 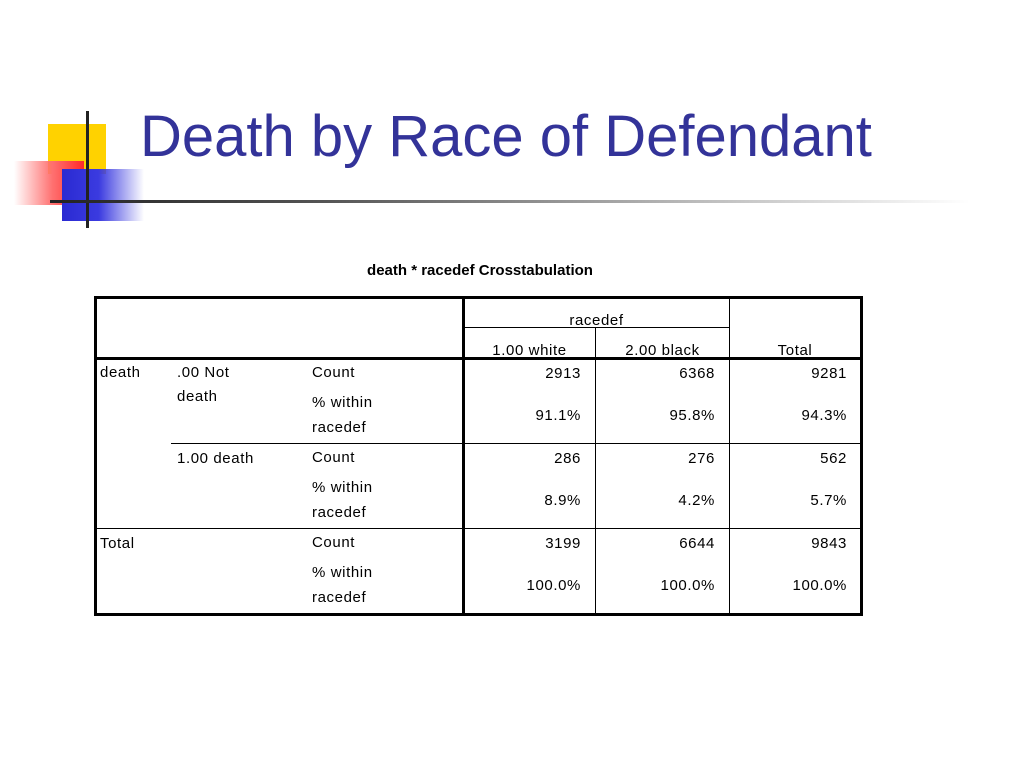 I want to click on value-cell: 91.1%, so click(x=558, y=415).